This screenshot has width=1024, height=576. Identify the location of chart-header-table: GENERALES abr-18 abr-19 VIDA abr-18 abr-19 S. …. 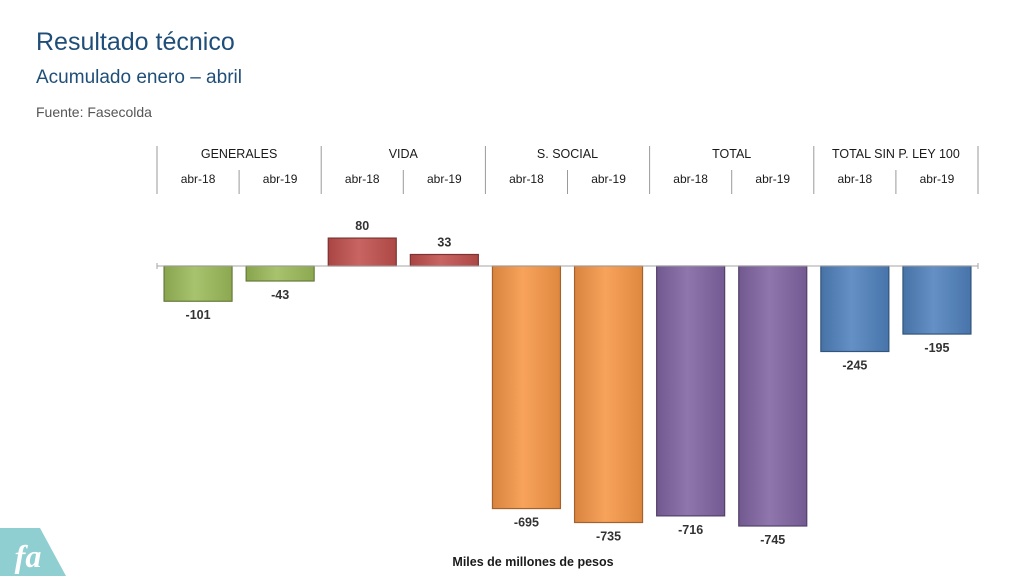
(567, 170).